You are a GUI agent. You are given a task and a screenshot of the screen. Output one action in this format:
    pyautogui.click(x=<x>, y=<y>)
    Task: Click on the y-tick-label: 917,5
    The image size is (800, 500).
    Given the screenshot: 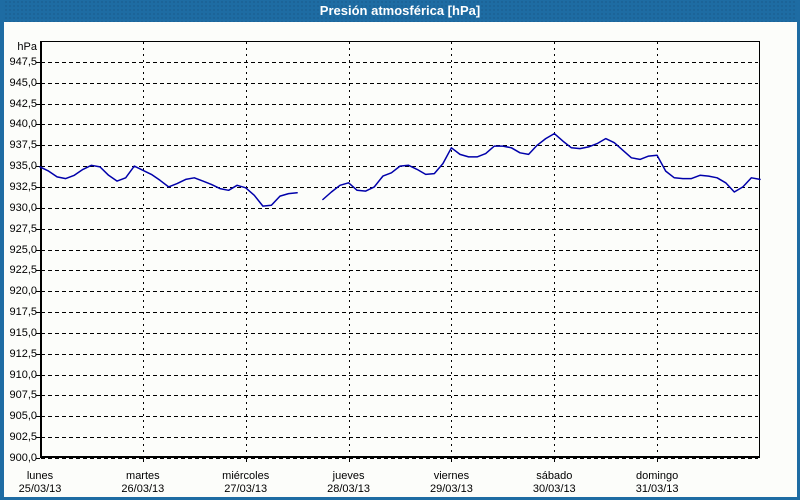 What is the action you would take?
    pyautogui.click(x=23, y=312)
    